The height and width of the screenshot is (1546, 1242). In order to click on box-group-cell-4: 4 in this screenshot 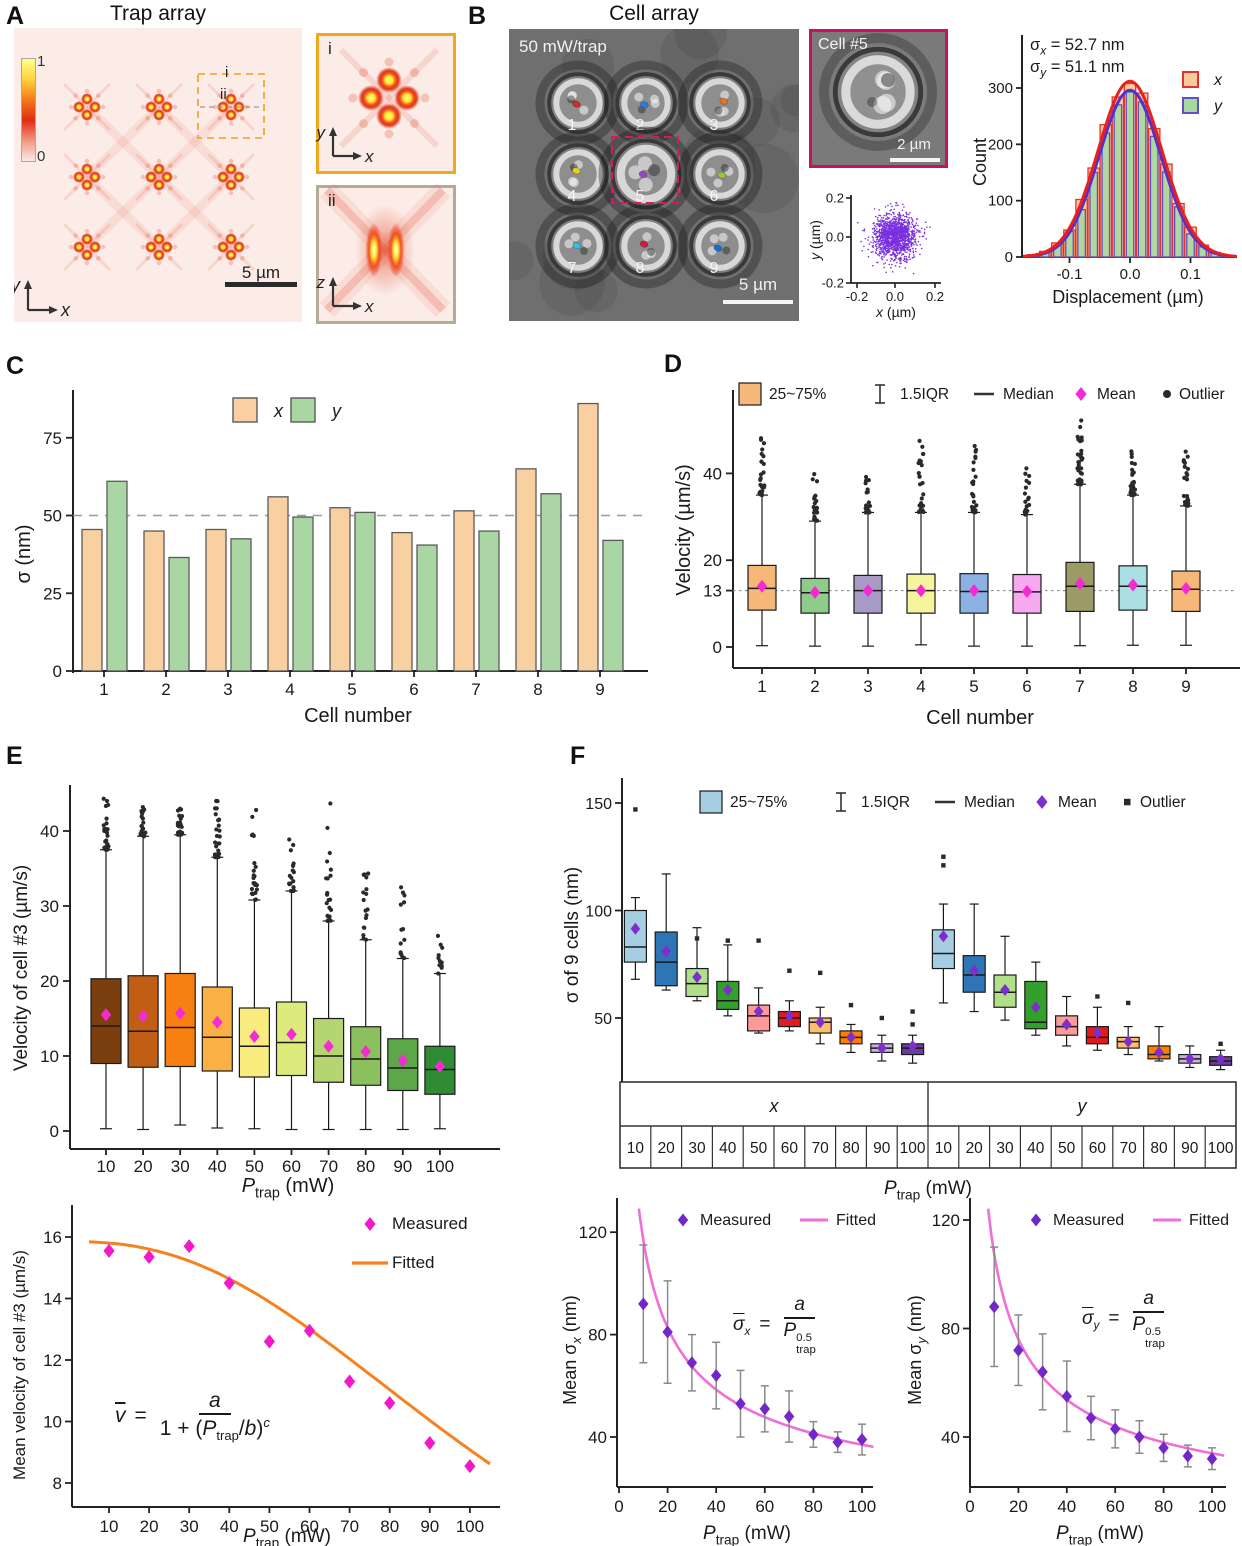, I will do `click(921, 567)`.